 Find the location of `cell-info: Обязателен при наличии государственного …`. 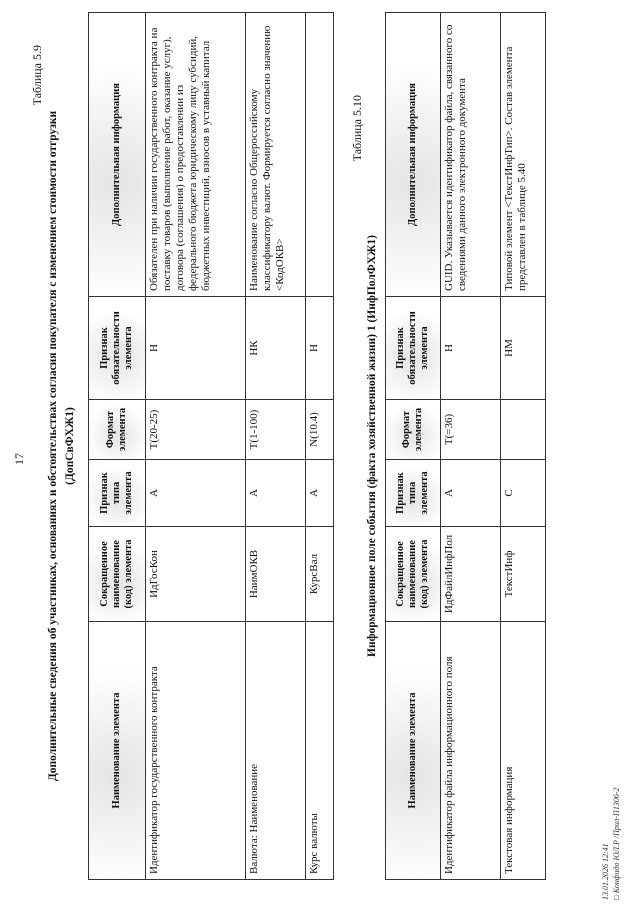

cell-info: Обязателен при наличии государственного … is located at coordinates (195, 154).